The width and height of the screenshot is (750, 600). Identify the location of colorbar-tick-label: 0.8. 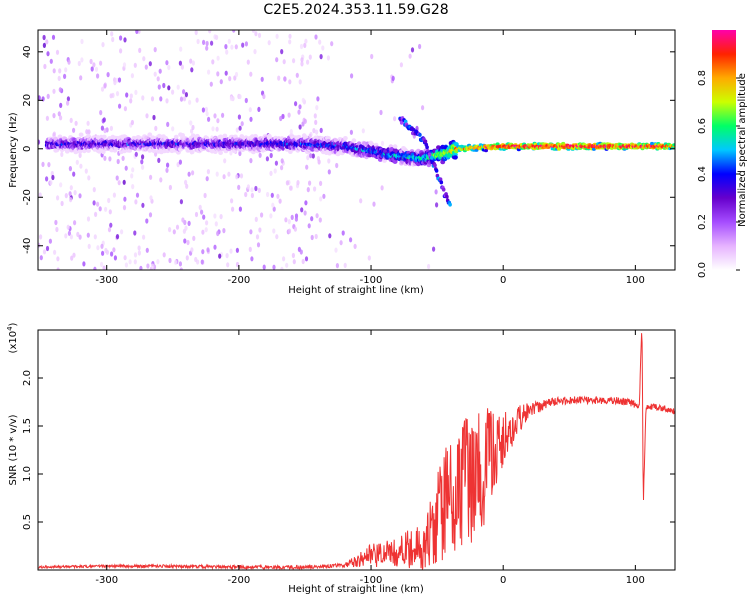
(702, 78).